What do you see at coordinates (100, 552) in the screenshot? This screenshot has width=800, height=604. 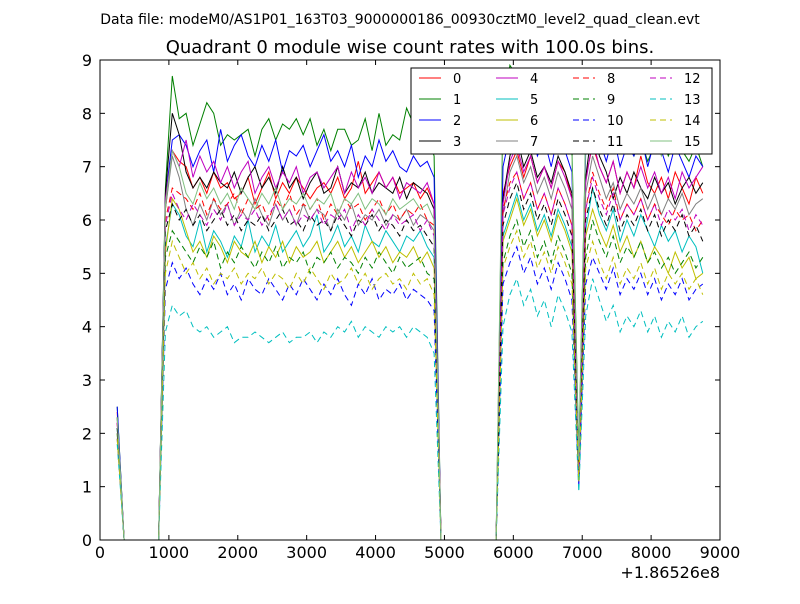 I see `x-tick-label: 0` at bounding box center [100, 552].